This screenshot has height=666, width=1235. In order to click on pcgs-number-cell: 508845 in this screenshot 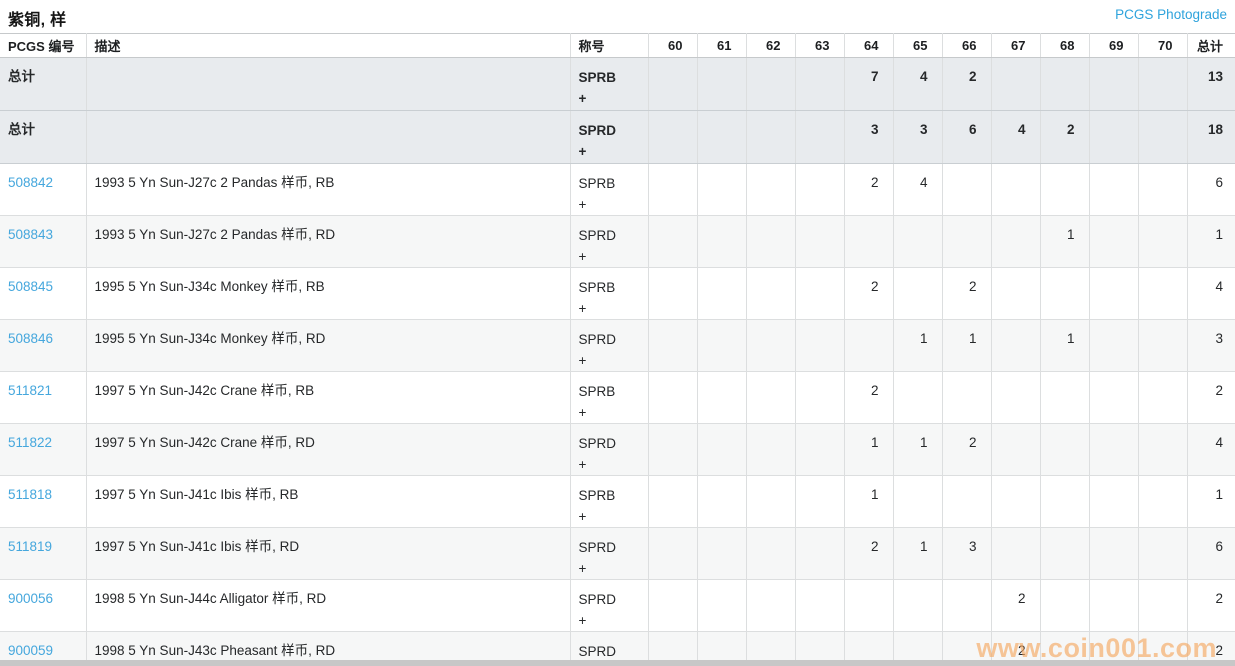, I will do `click(43, 293)`.